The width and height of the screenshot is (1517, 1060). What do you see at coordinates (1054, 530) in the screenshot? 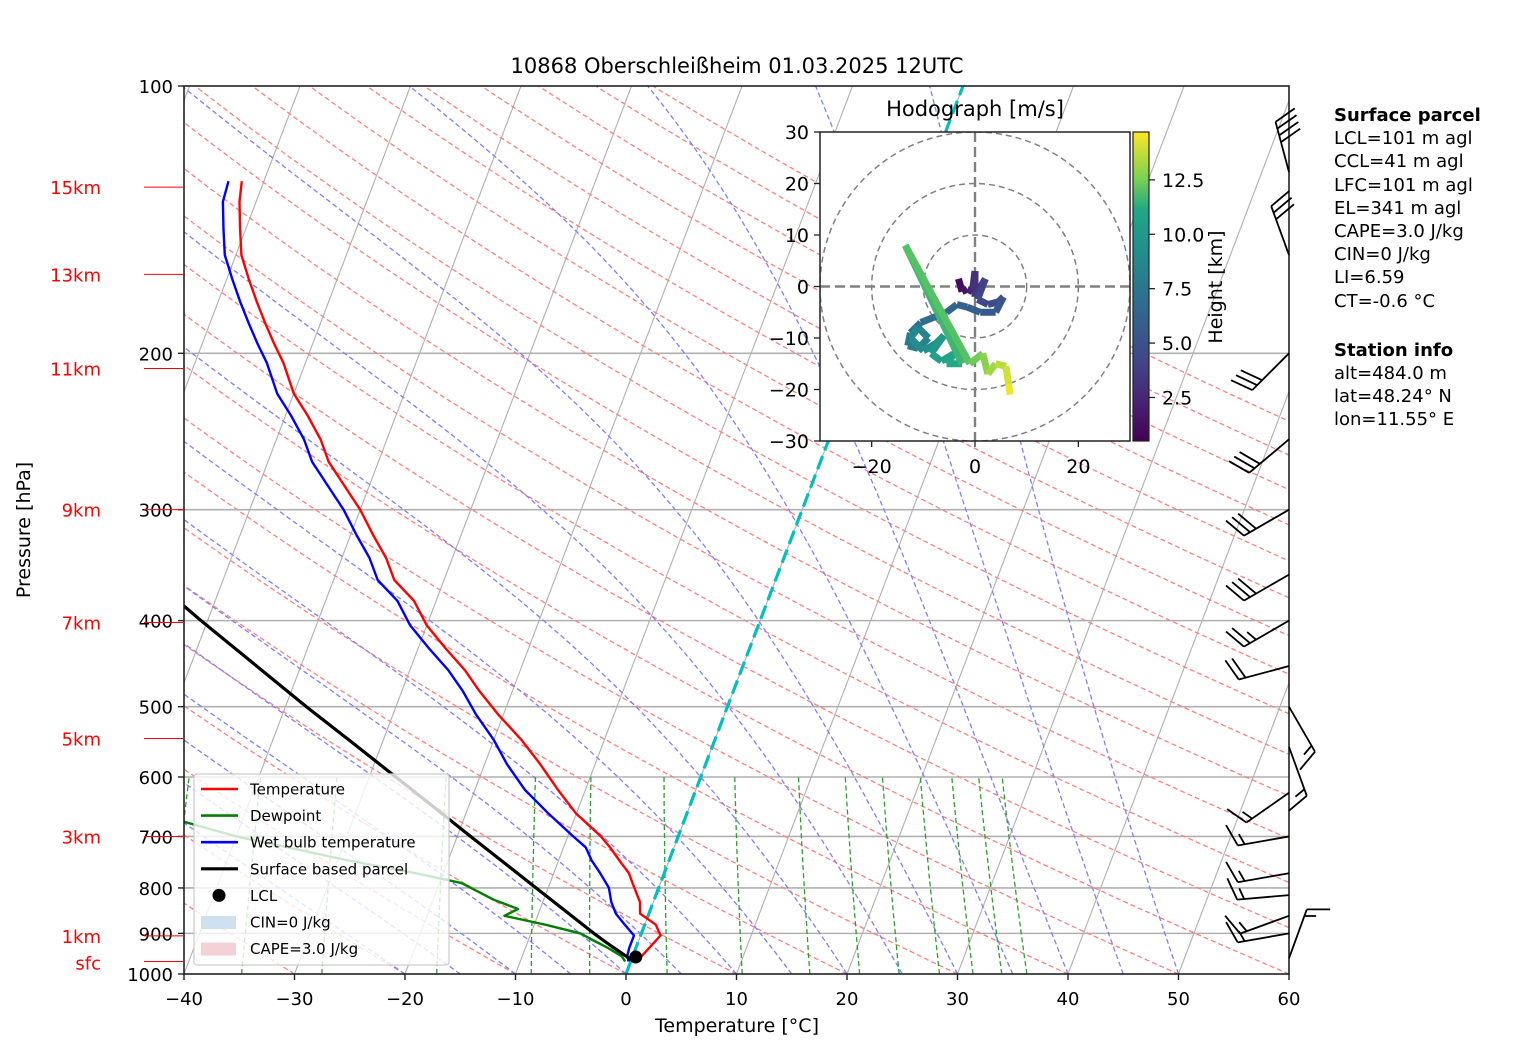
I see `moist-adiabat` at bounding box center [1054, 530].